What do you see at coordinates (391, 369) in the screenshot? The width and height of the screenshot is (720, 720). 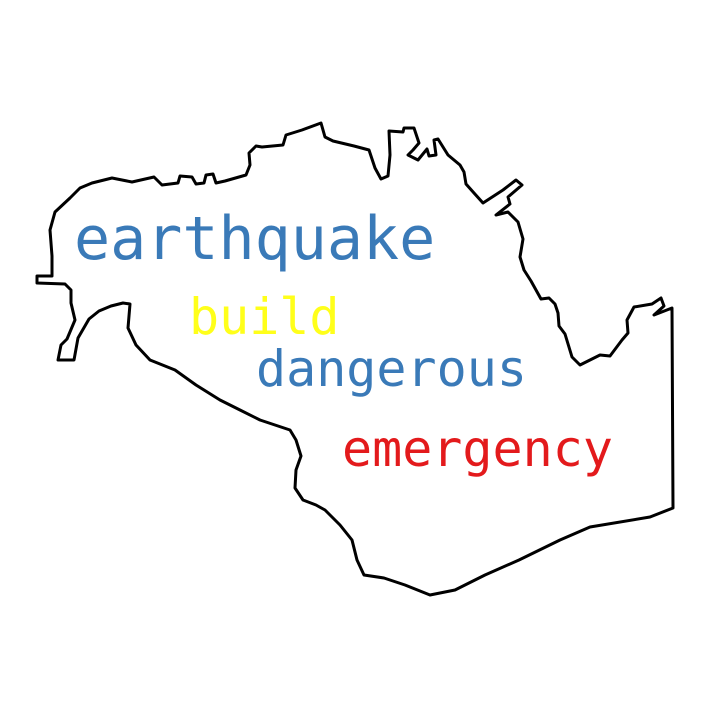 I see `word-dangerous: dangerous` at bounding box center [391, 369].